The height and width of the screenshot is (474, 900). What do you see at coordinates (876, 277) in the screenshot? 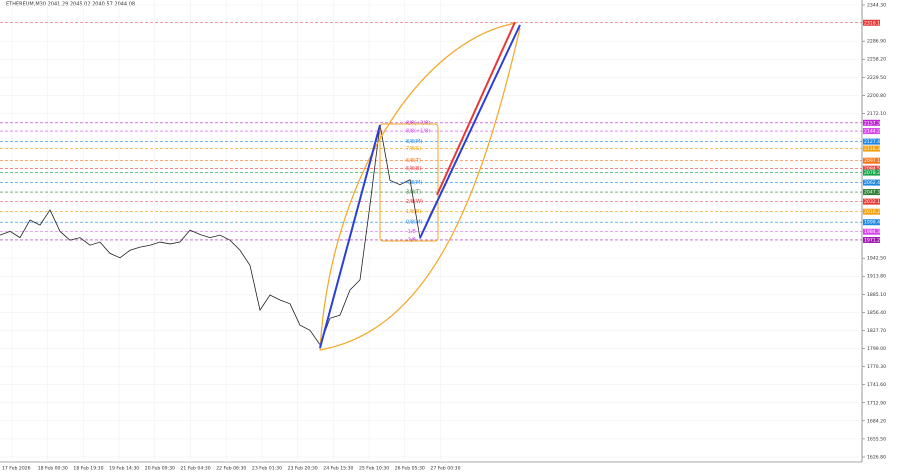
I see `y-tick-label: 1913.80` at bounding box center [876, 277].